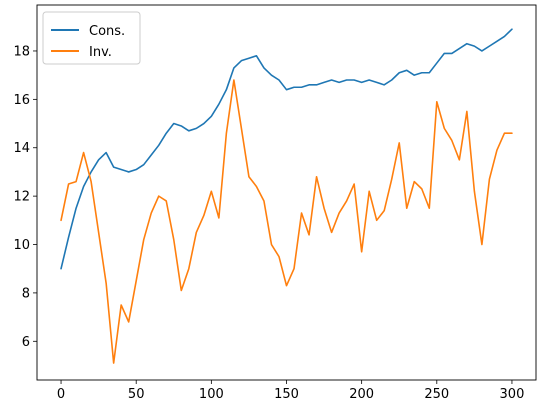  Describe the element at coordinates (100, 52) in the screenshot. I see `legend-label-inv: Inv.` at that location.